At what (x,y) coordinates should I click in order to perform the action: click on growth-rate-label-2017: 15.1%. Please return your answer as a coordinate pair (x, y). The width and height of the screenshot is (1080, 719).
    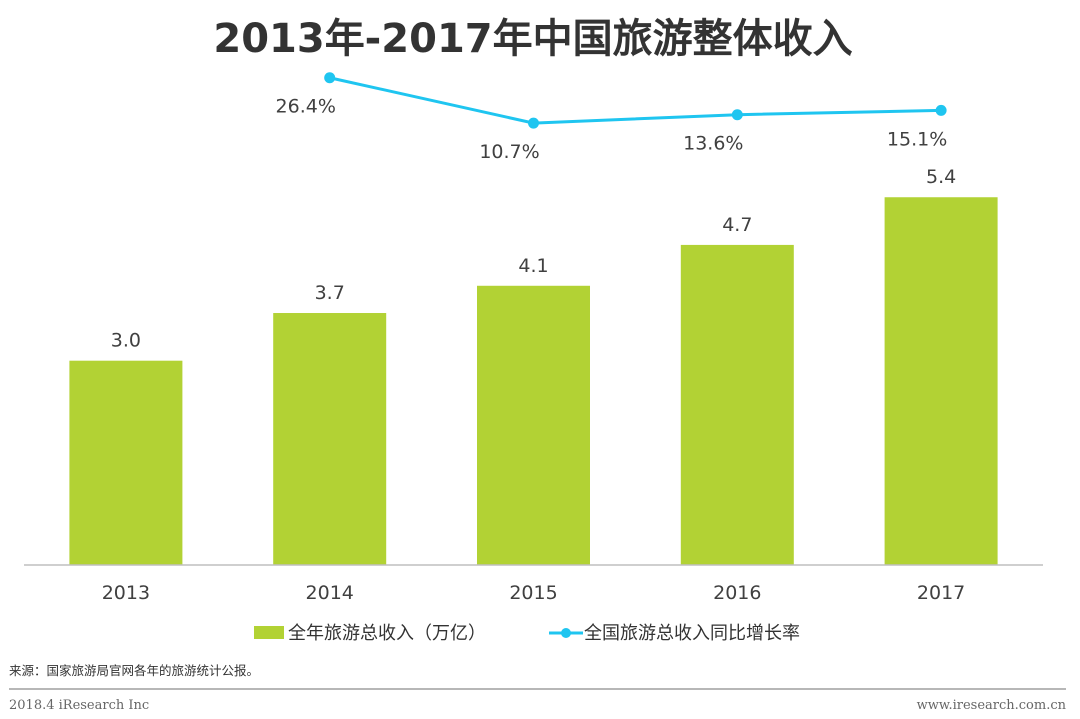
    Looking at the image, I should click on (917, 139).